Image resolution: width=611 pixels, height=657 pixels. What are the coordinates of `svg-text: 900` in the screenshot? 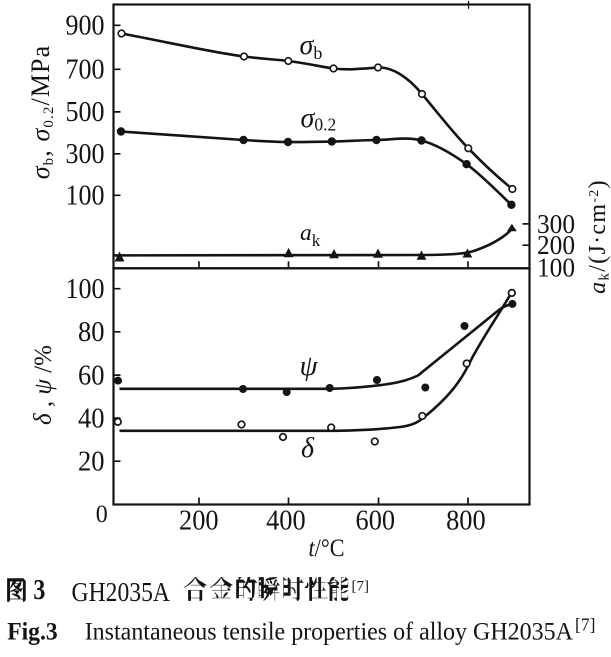 It's located at (85, 26).